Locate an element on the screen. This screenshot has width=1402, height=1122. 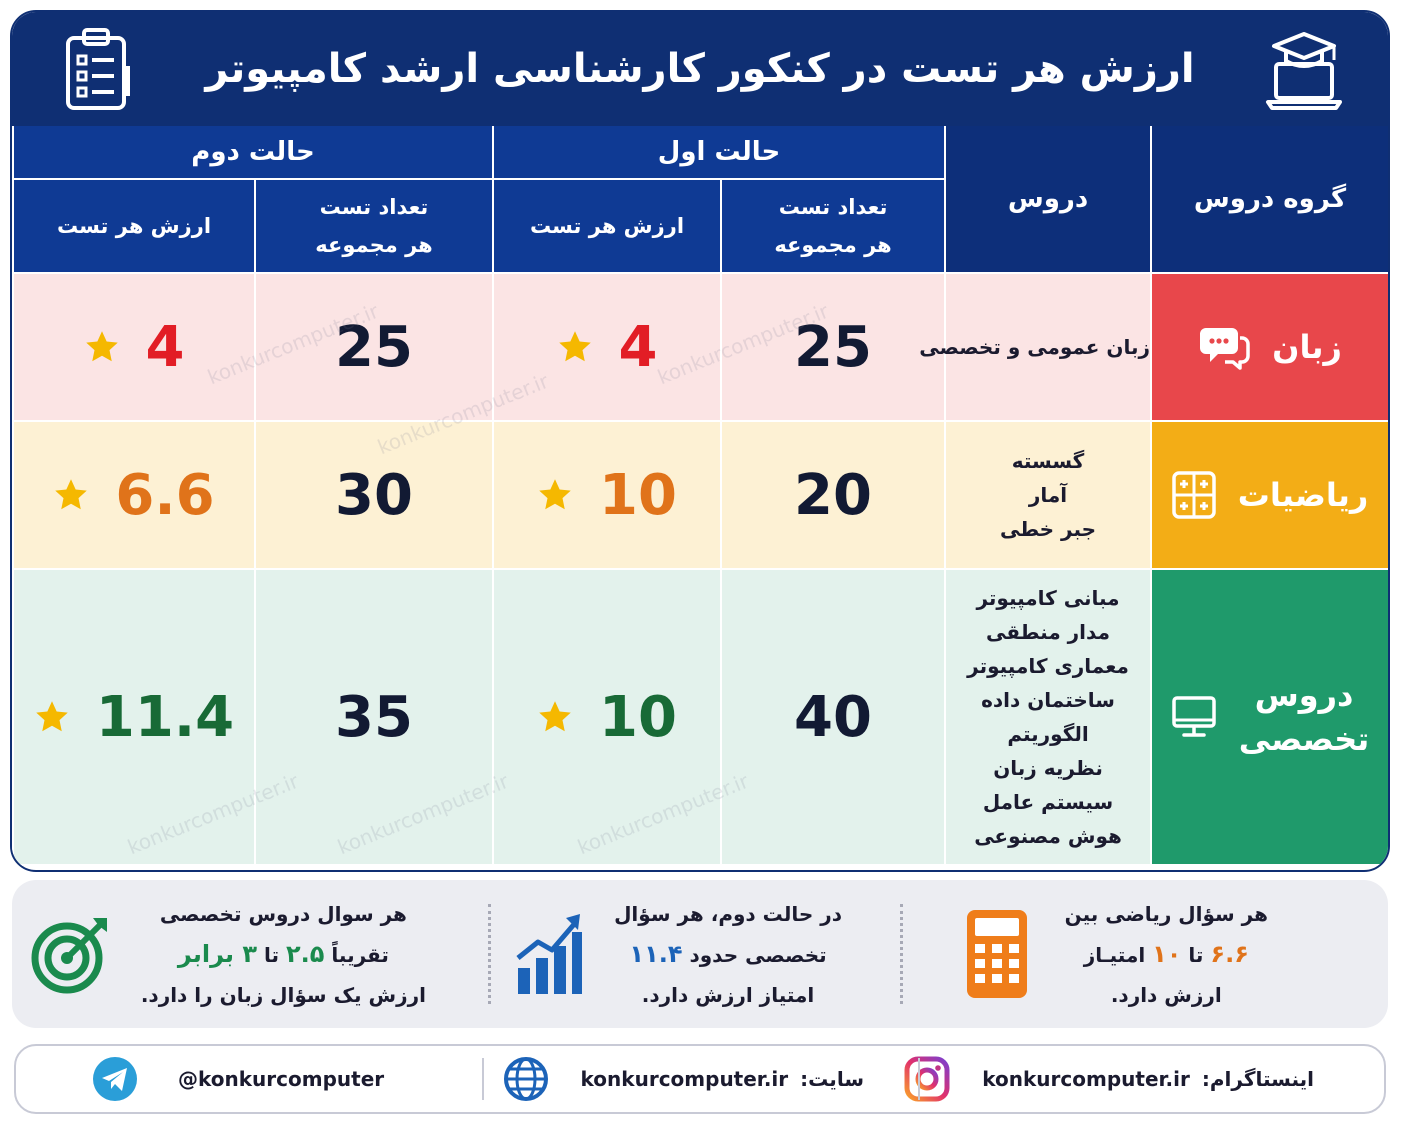
telegram-icon is located at coordinates (115, 1079).